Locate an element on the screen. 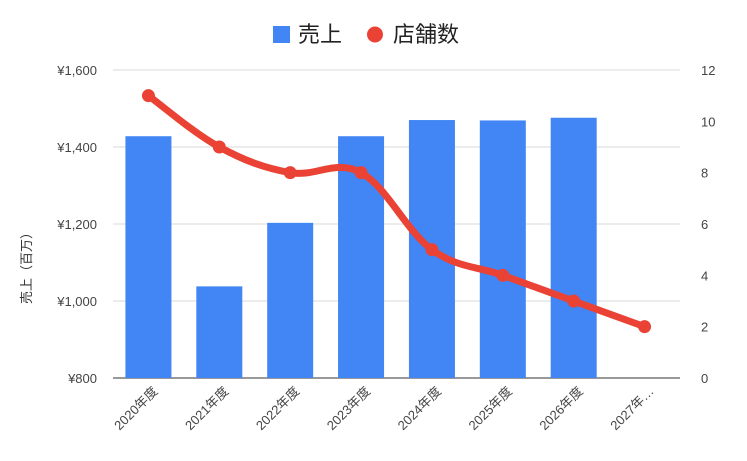 Image resolution: width=747 pixels, height=461 pixels. x-tick-label: 2026年度 is located at coordinates (560, 408).